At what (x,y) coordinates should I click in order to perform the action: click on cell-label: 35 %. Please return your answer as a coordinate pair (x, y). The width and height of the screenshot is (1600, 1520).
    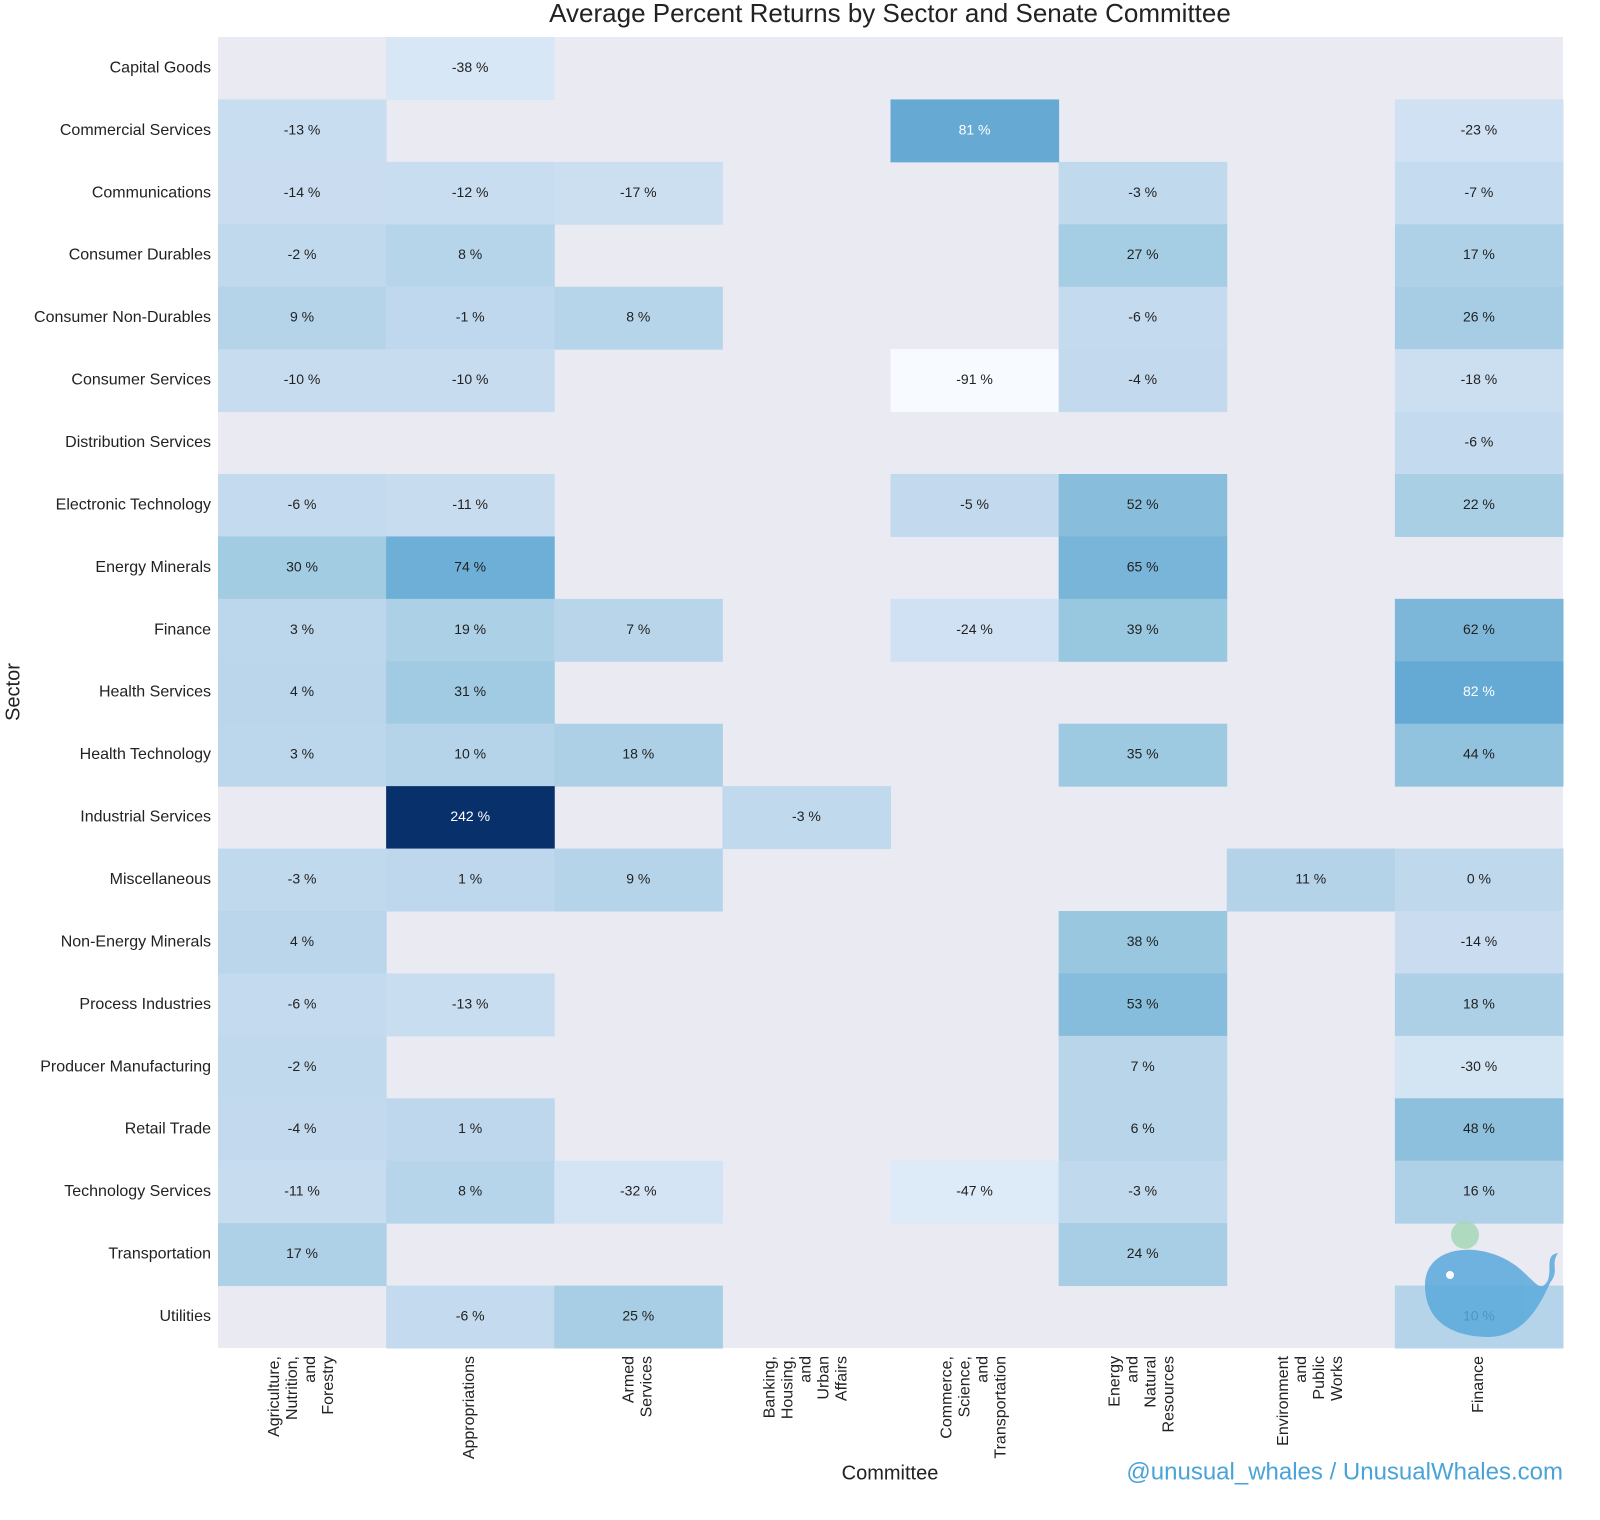
    Looking at the image, I should click on (1143, 754).